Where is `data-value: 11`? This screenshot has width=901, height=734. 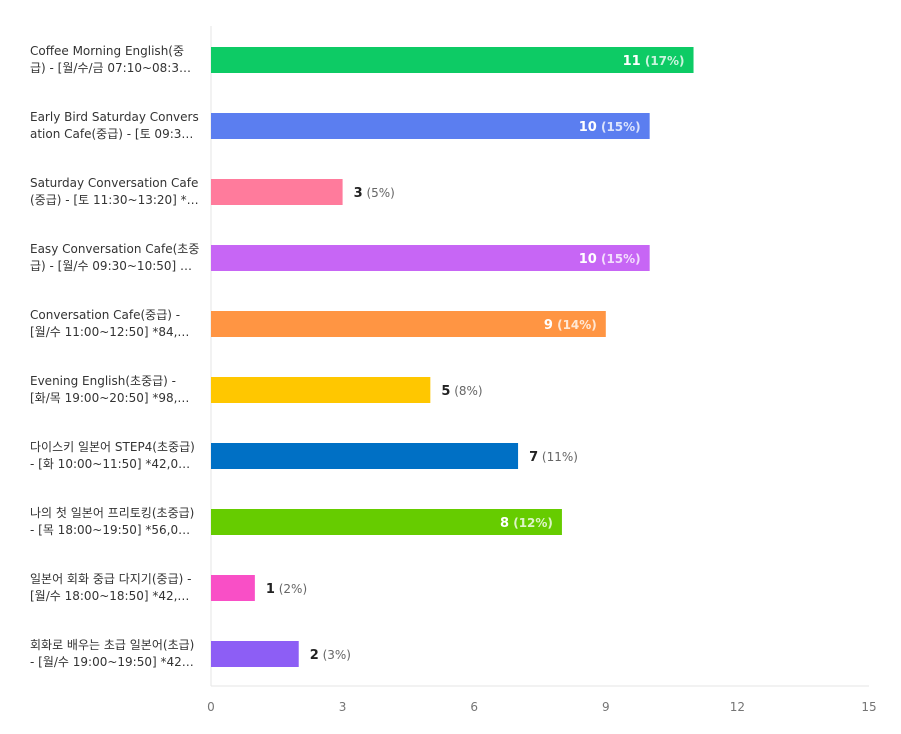
data-value: 11 is located at coordinates (632, 61).